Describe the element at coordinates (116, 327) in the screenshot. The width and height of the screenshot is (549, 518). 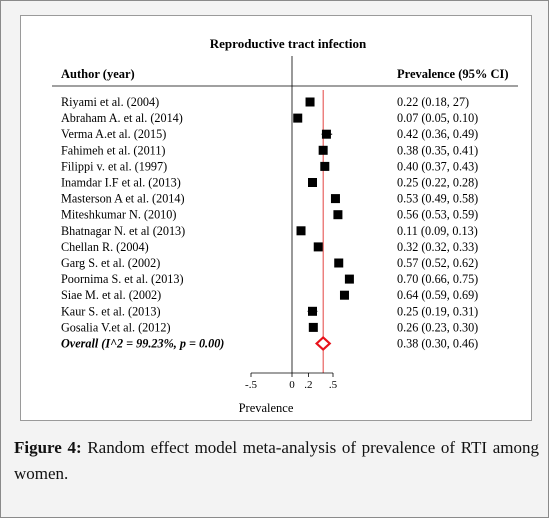
I see `study-author-label: Gosalia V.et al. (2012)` at that location.